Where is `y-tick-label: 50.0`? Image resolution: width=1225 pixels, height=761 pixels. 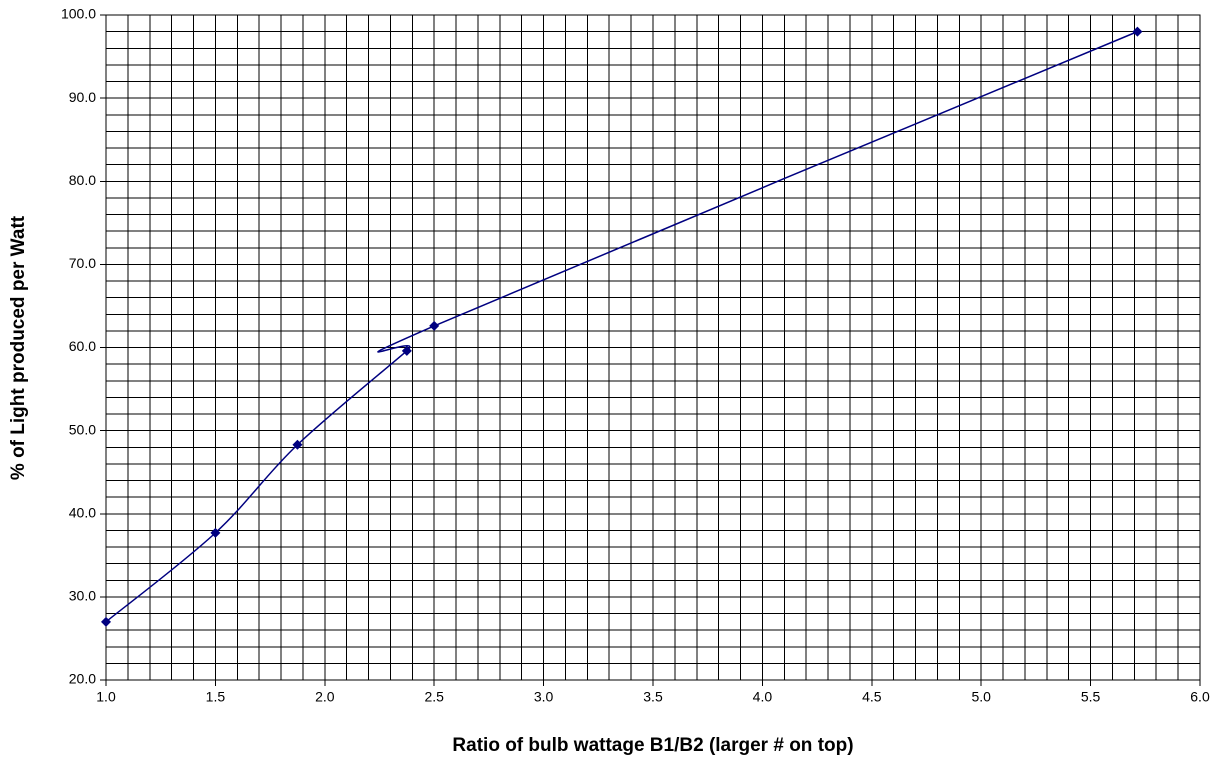 y-tick-label: 50.0 is located at coordinates (82, 429).